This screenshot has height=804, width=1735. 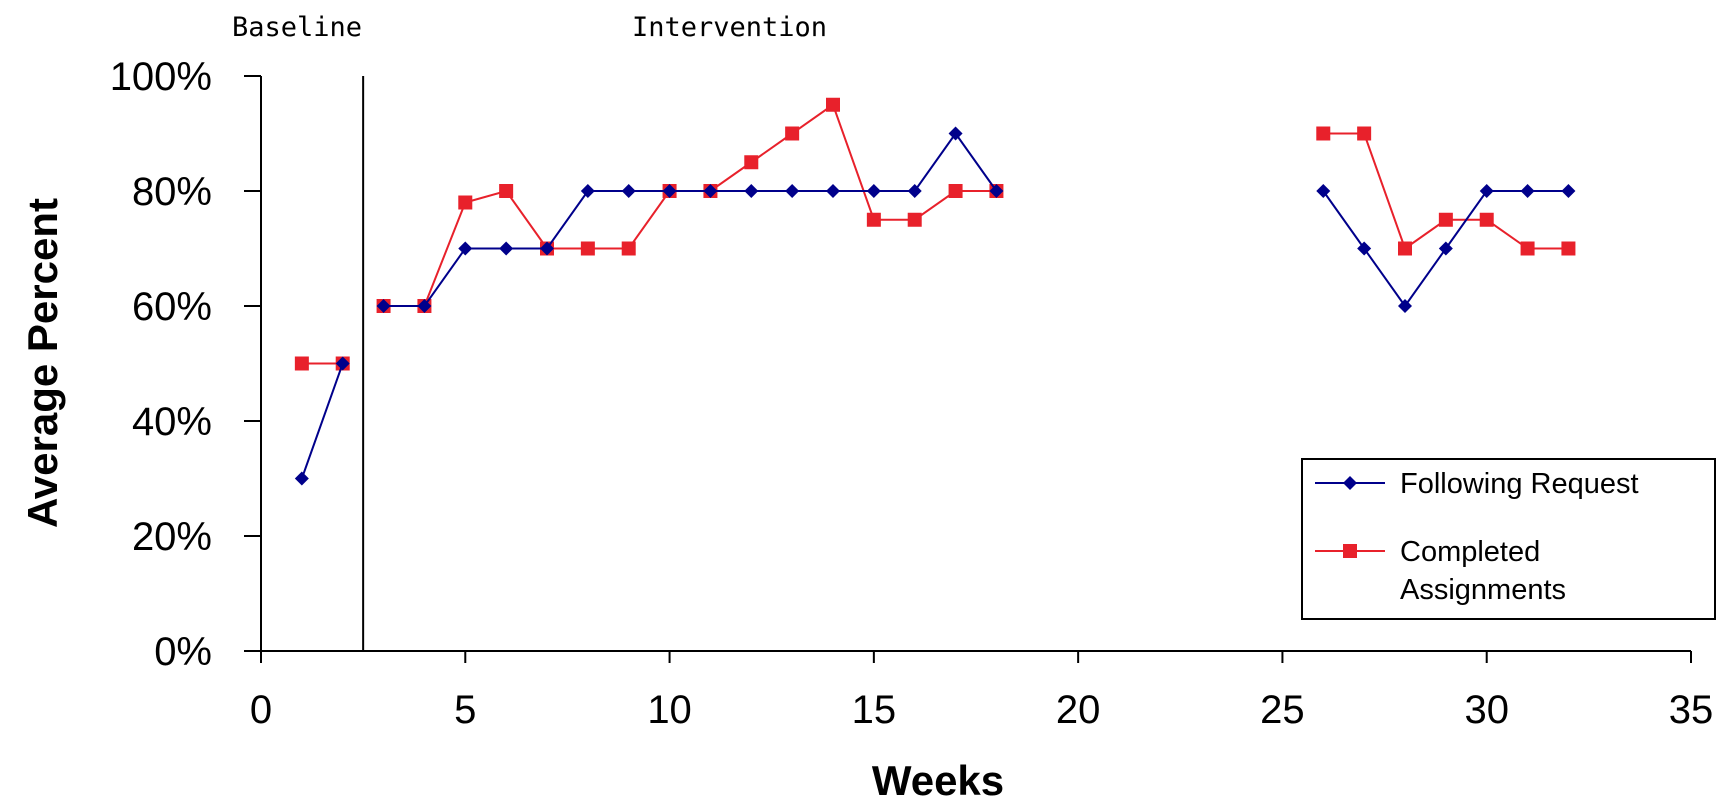 I want to click on legend-label-following-request: Following Request, so click(x=1519, y=484).